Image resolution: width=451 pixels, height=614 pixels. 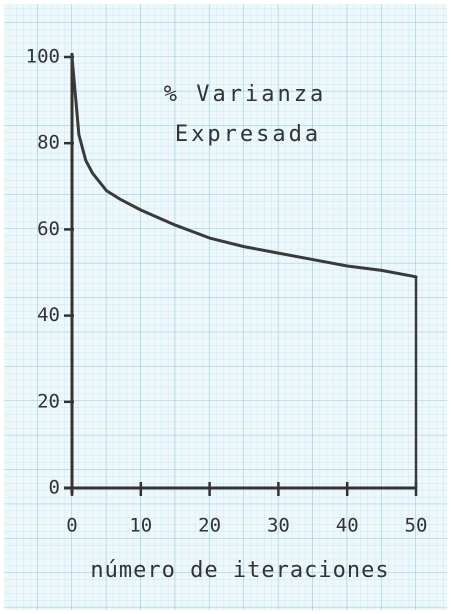 What do you see at coordinates (239, 570) in the screenshot?
I see `x-axis-label: número de iteraciones` at bounding box center [239, 570].